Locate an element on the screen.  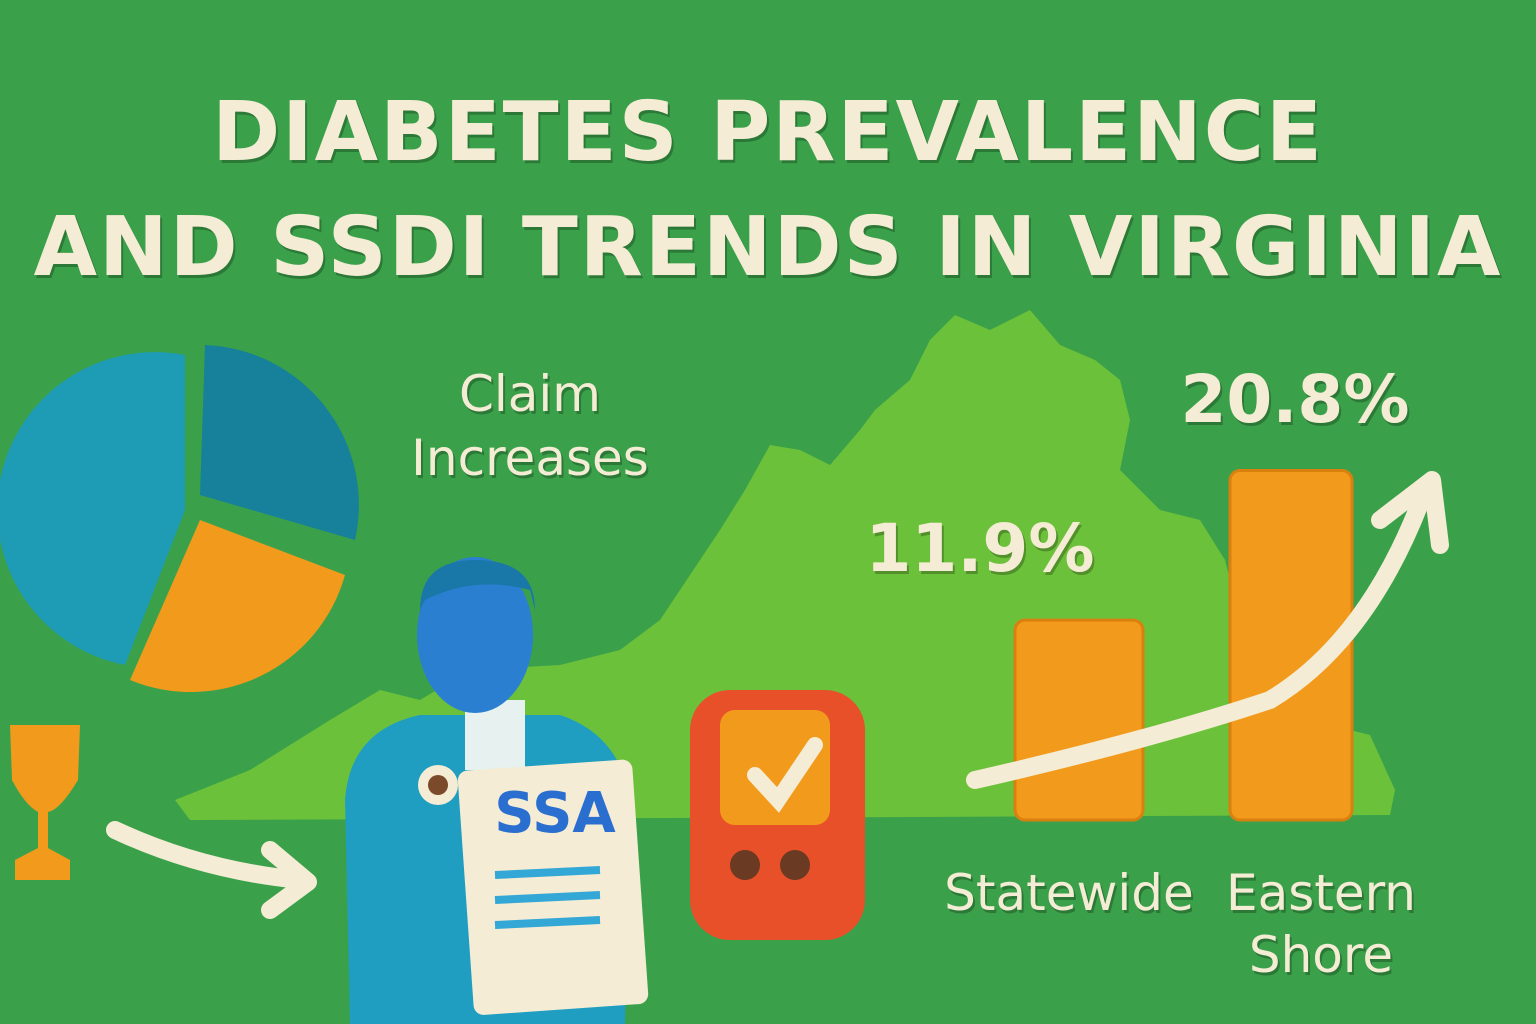
glucometer-icon is located at coordinates (777, 815).